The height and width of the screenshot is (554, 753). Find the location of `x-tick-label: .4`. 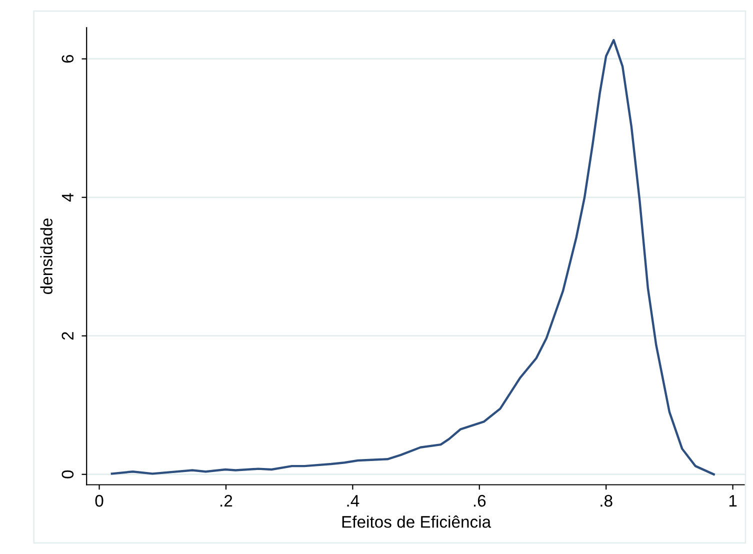

x-tick-label: .4 is located at coordinates (353, 501).